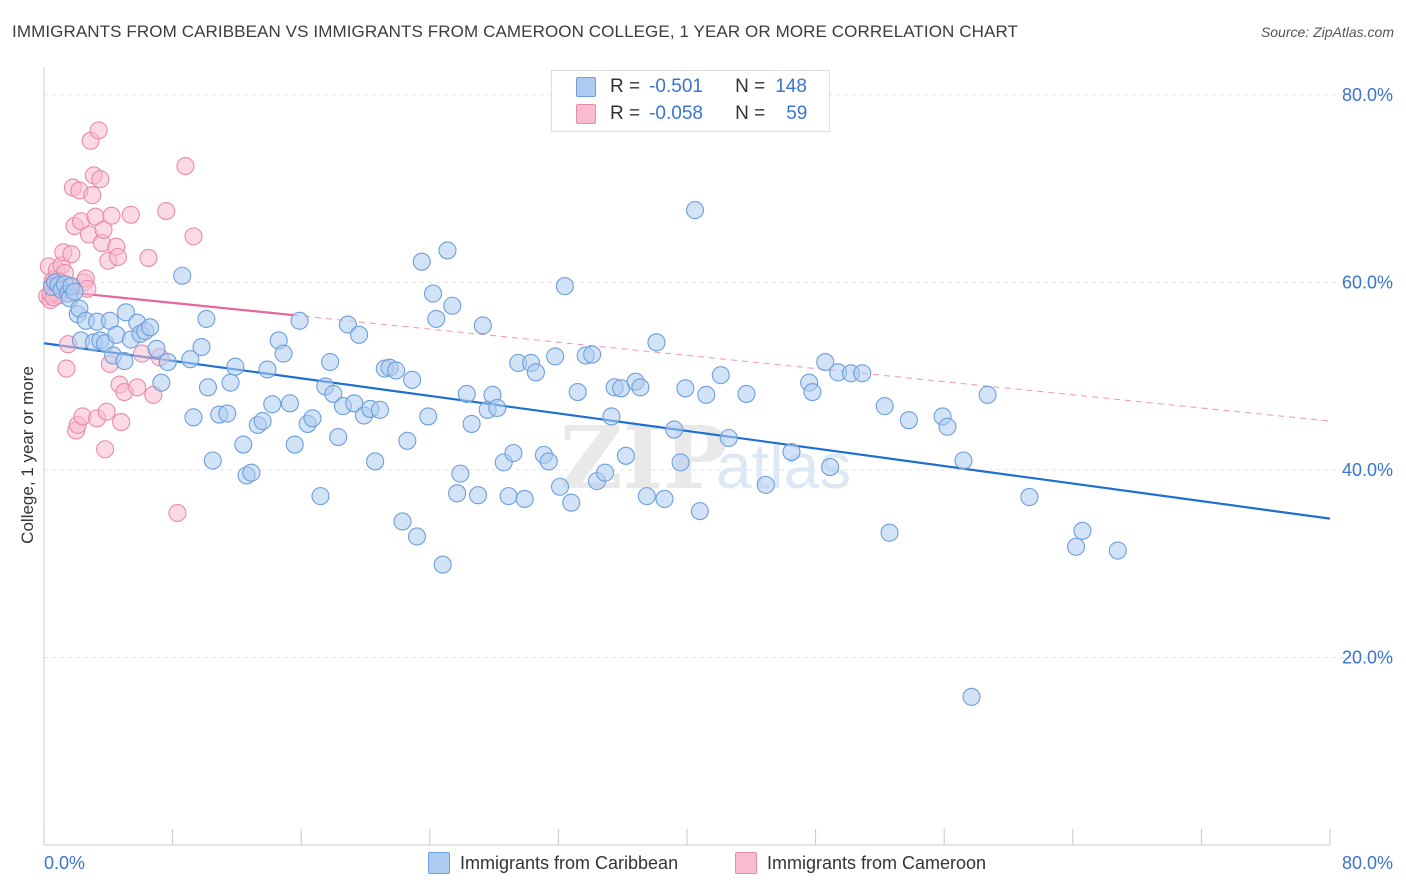 Image resolution: width=1406 pixels, height=892 pixels. Describe the element at coordinates (1327, 32) in the screenshot. I see `source-attribution: Source: ZipAtlas.com` at that location.